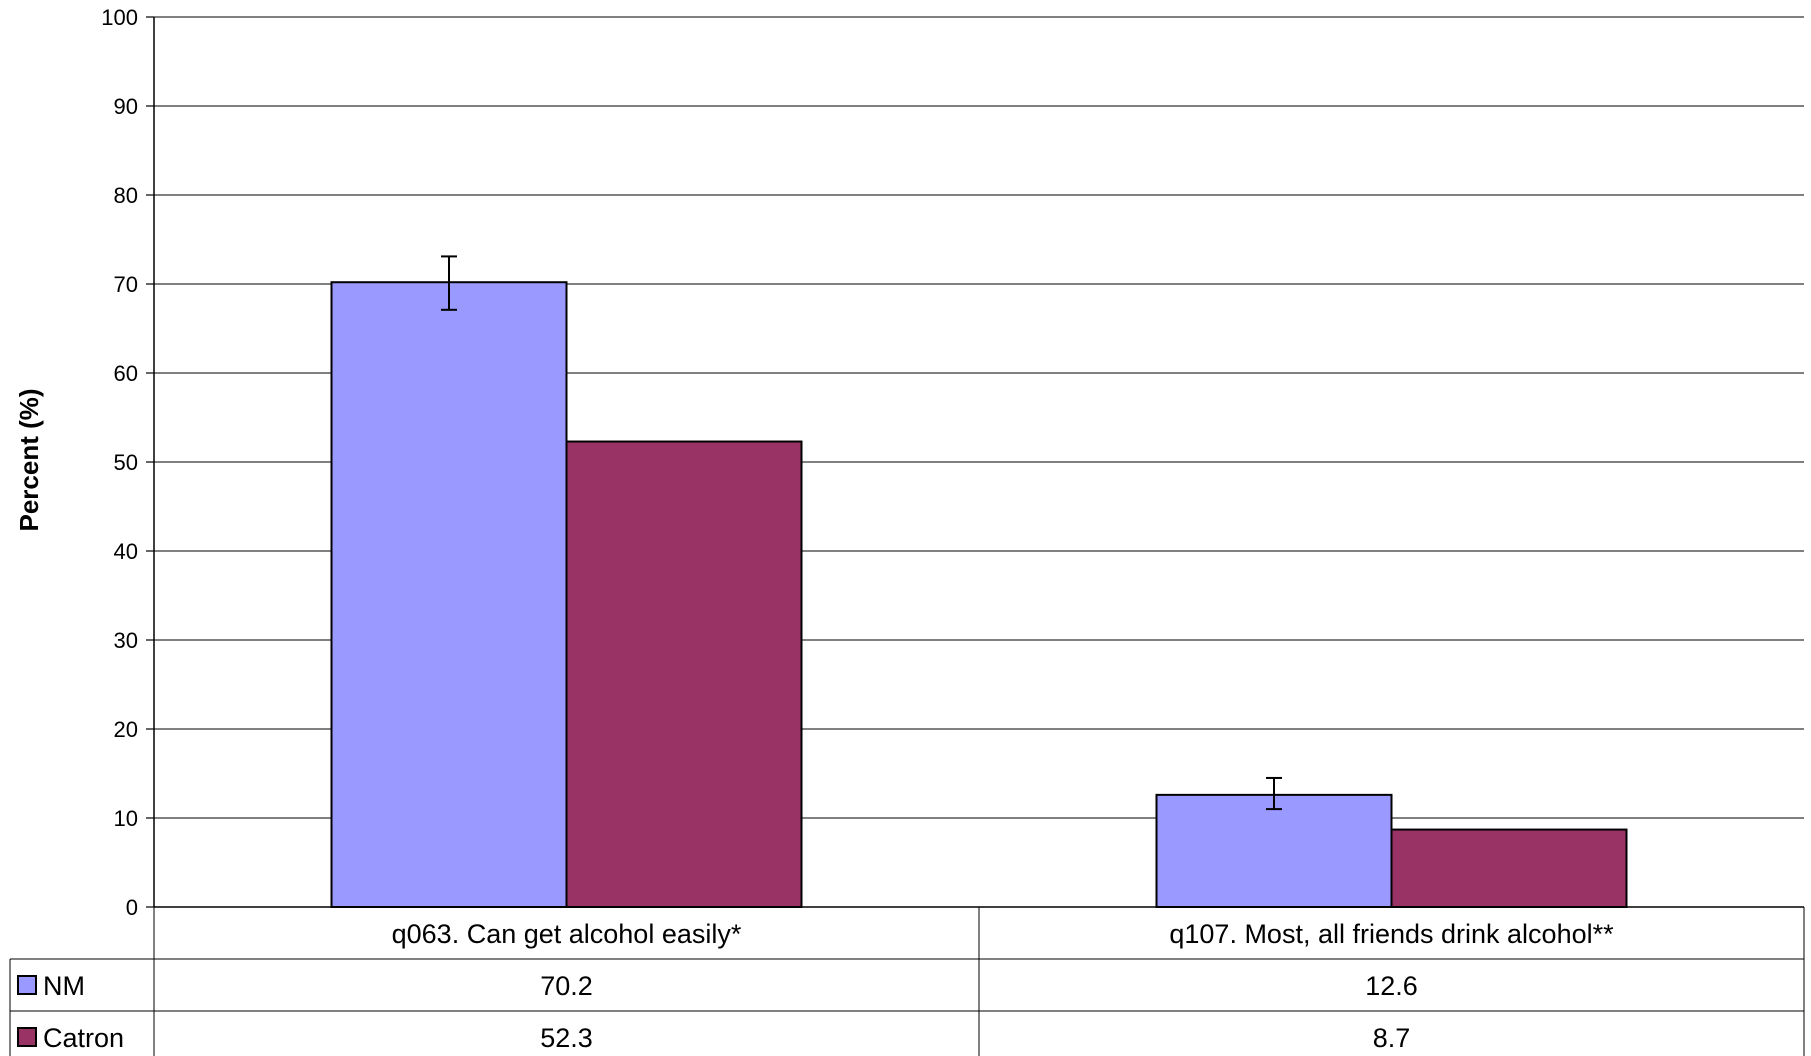 The height and width of the screenshot is (1056, 1811). Describe the element at coordinates (119, 17) in the screenshot. I see `y-tick-label: 100` at that location.